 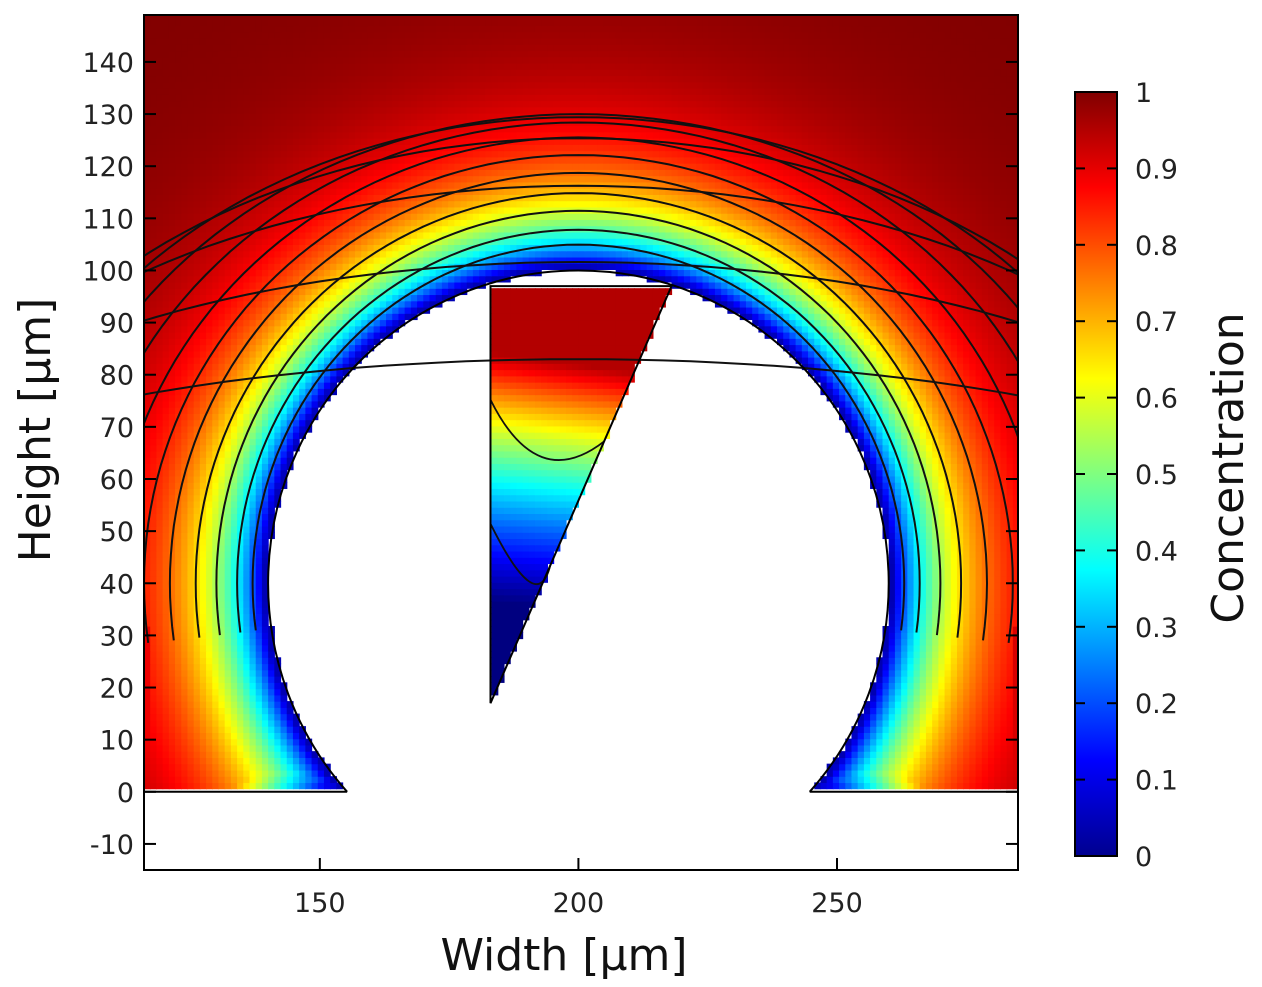 I want to click on colorbar-tick-label: 0.8, so click(x=1156, y=246).